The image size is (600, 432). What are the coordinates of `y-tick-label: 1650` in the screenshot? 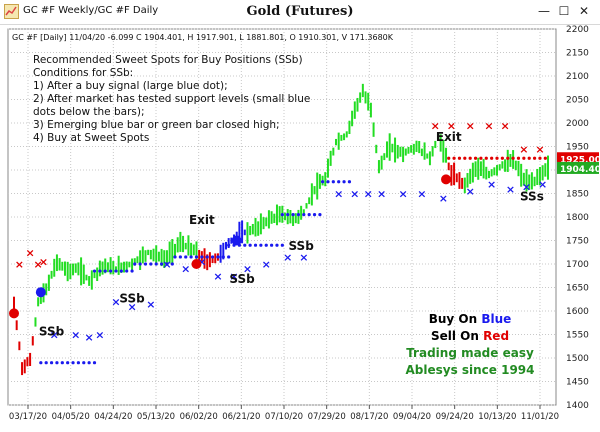 It's located at (577, 289).